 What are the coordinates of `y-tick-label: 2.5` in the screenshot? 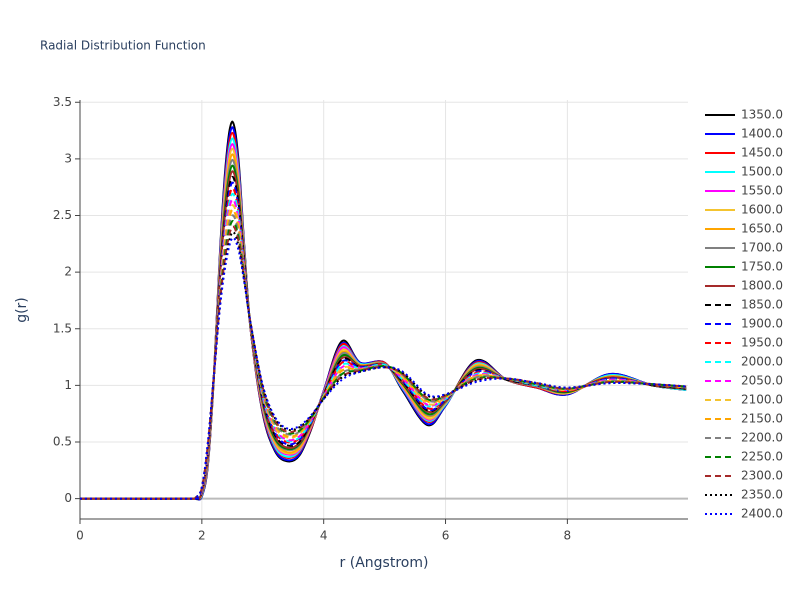 It's located at (62, 215).